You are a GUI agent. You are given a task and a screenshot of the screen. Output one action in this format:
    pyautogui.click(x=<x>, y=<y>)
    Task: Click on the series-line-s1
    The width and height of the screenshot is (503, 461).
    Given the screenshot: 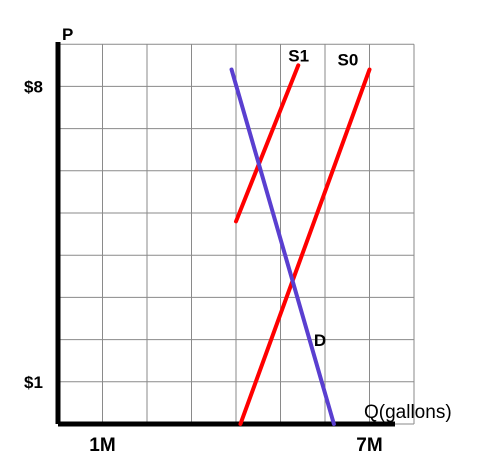 What is the action you would take?
    pyautogui.click(x=267, y=143)
    